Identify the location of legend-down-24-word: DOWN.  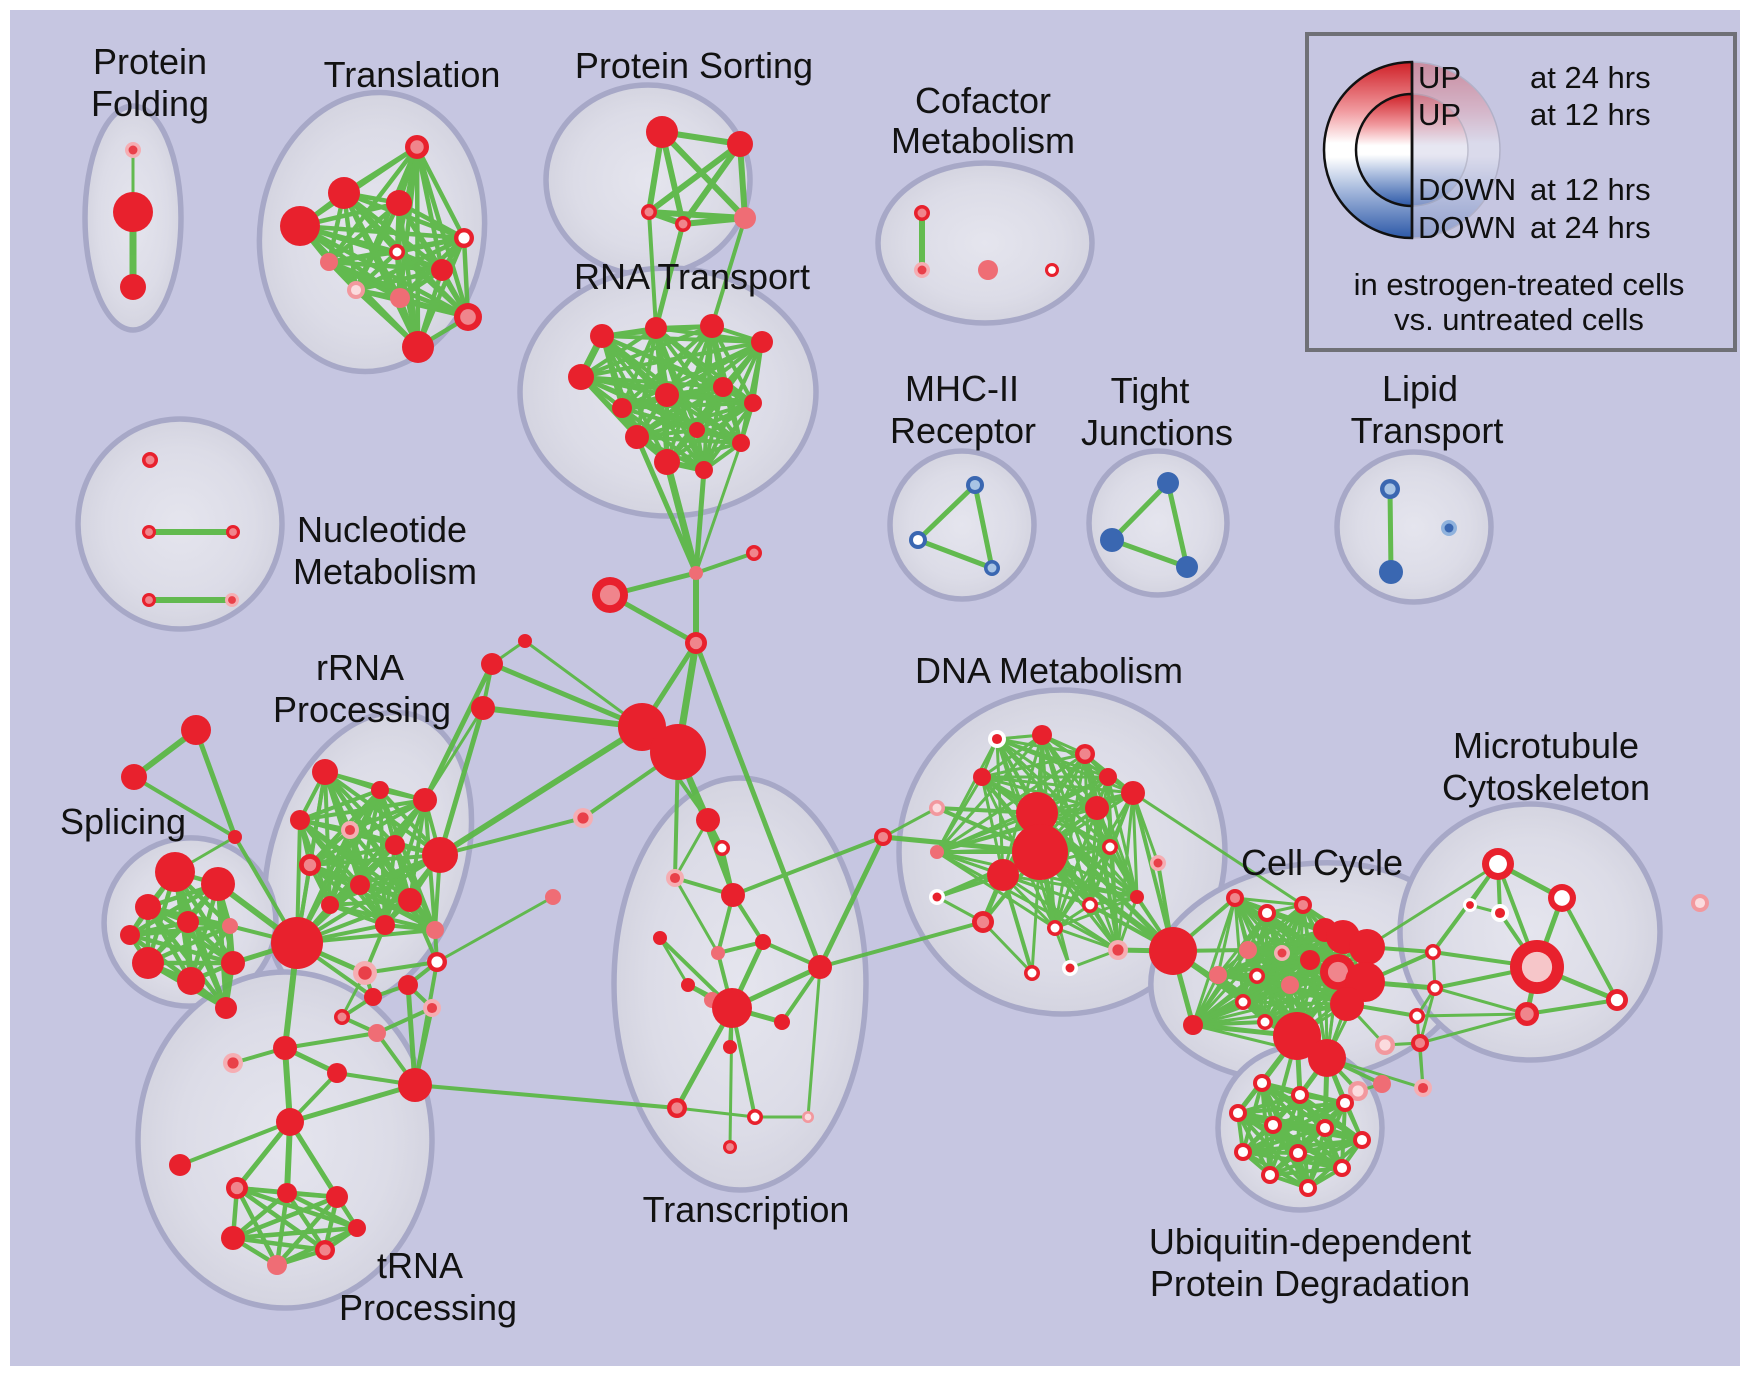
(1467, 227).